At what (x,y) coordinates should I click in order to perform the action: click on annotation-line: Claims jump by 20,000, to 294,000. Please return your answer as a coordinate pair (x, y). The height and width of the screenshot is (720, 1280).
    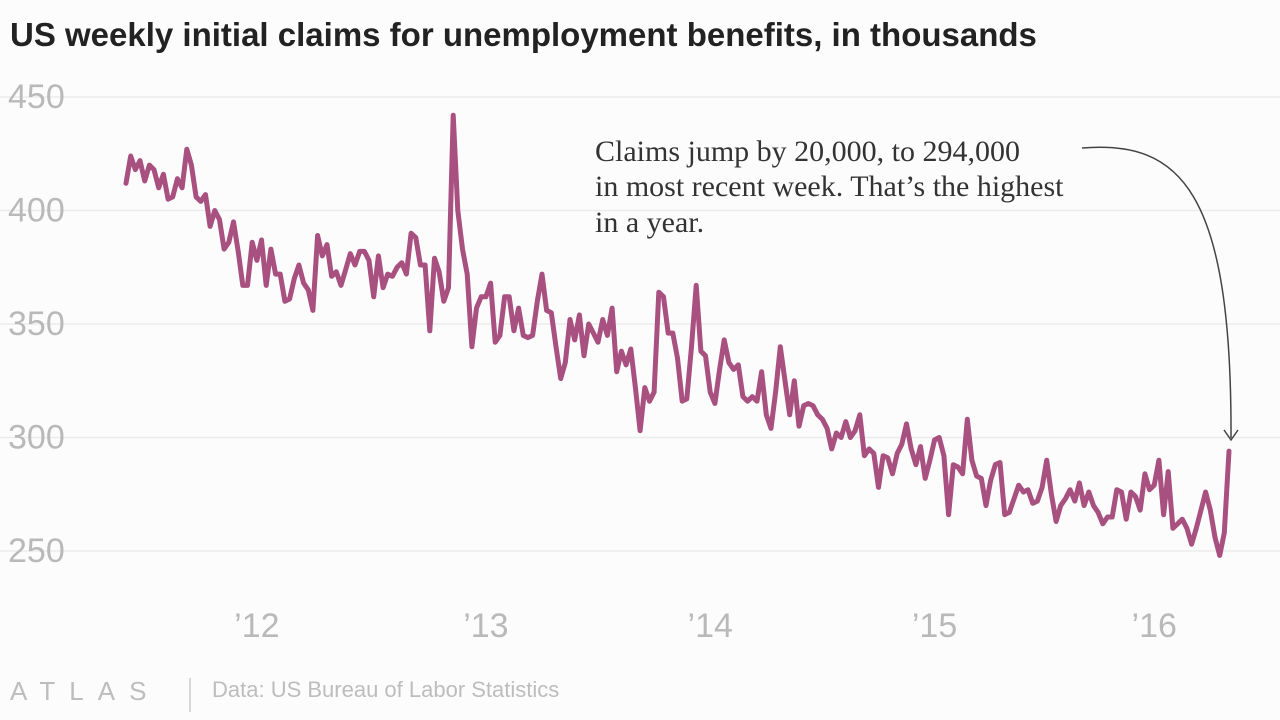
    Looking at the image, I should click on (807, 151).